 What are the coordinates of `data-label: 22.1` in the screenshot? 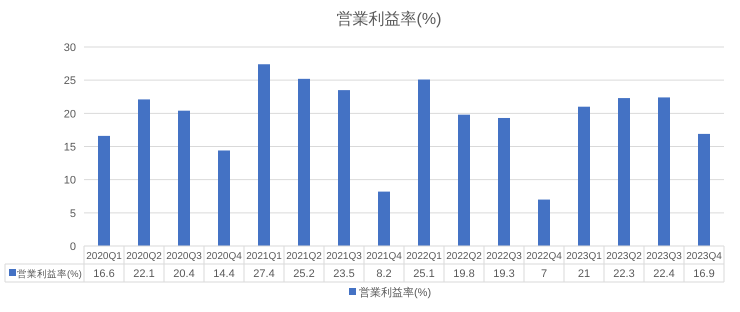 It's located at (144, 274).